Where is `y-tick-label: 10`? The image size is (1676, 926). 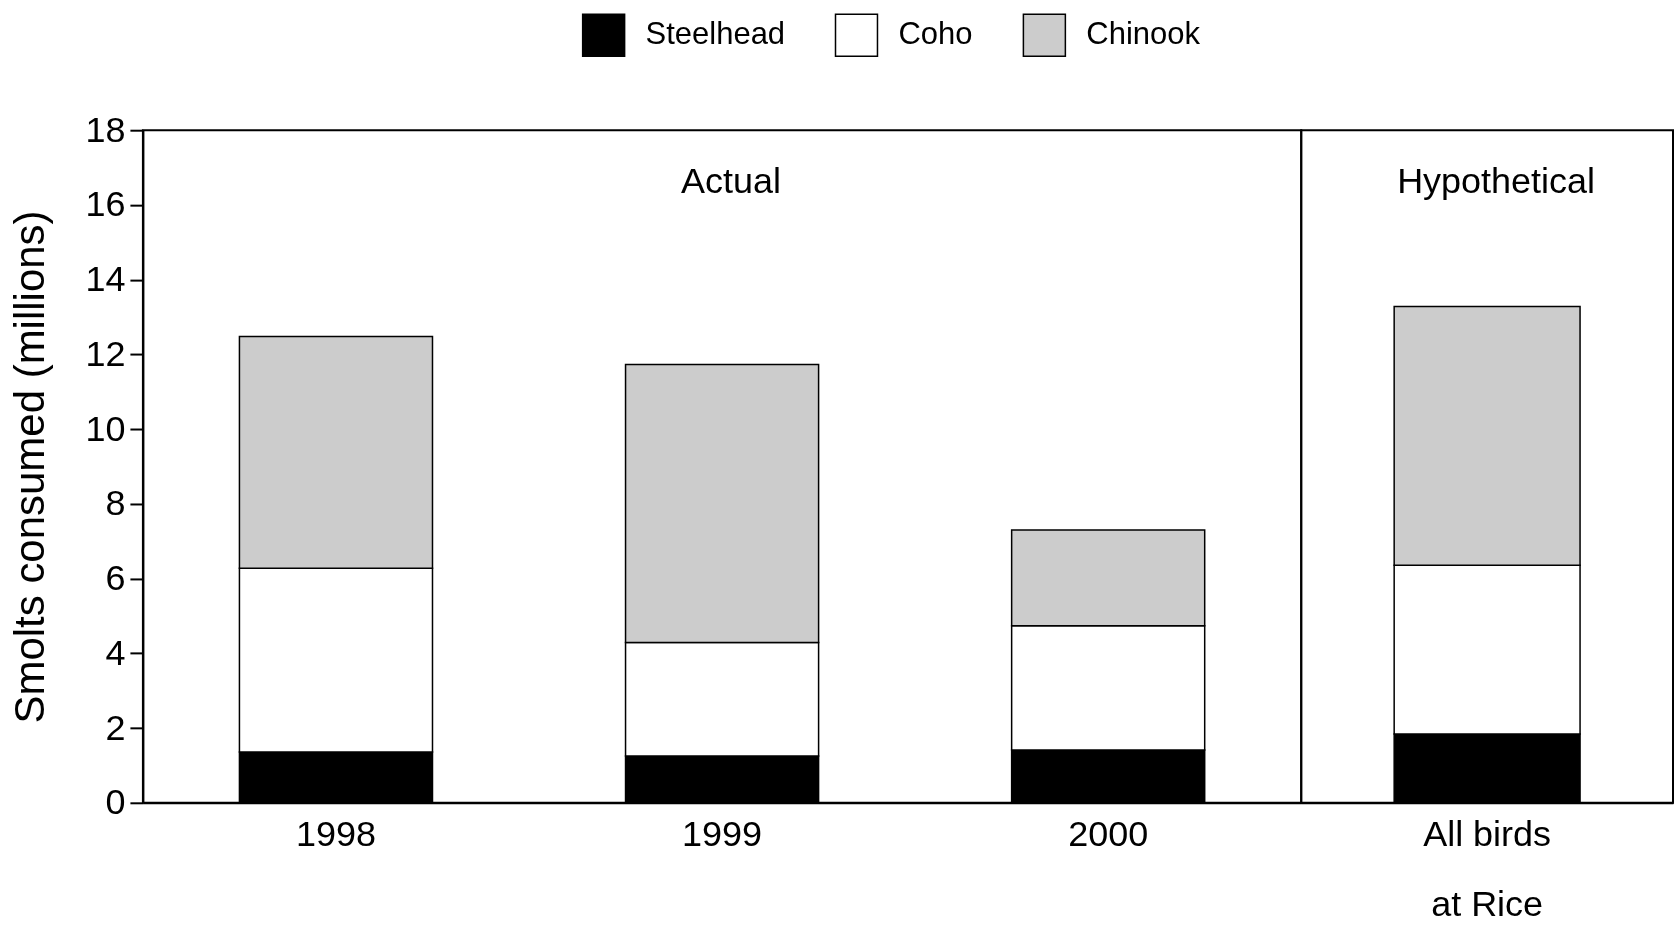
y-tick-label: 10 is located at coordinates (105, 428).